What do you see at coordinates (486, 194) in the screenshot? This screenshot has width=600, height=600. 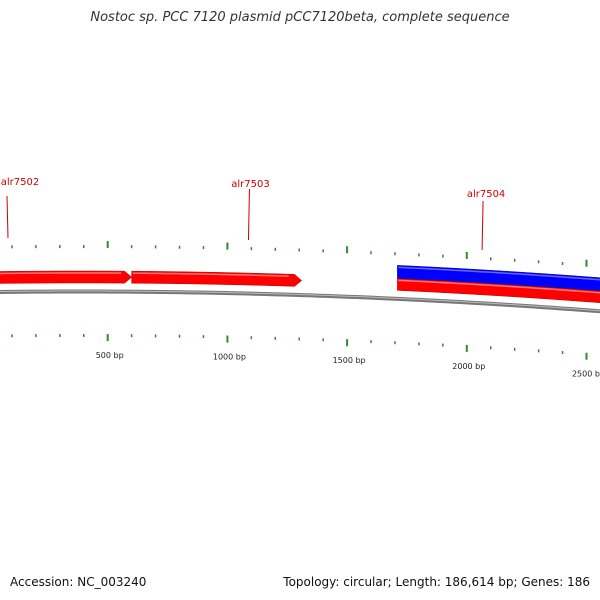 I see `gene-label: alr7504` at bounding box center [486, 194].